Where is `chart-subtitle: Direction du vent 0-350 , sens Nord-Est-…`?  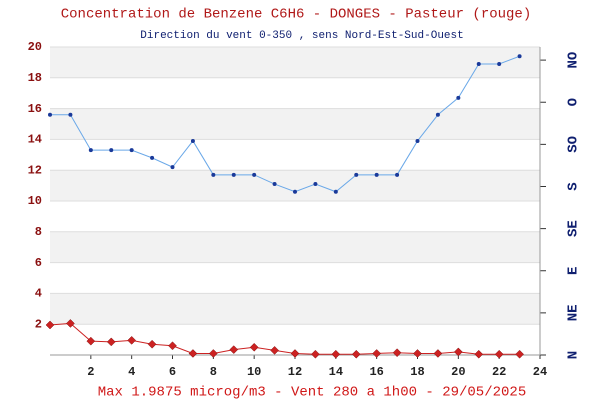 chart-subtitle: Direction du vent 0-350 , sens Nord-Est-… is located at coordinates (301, 36).